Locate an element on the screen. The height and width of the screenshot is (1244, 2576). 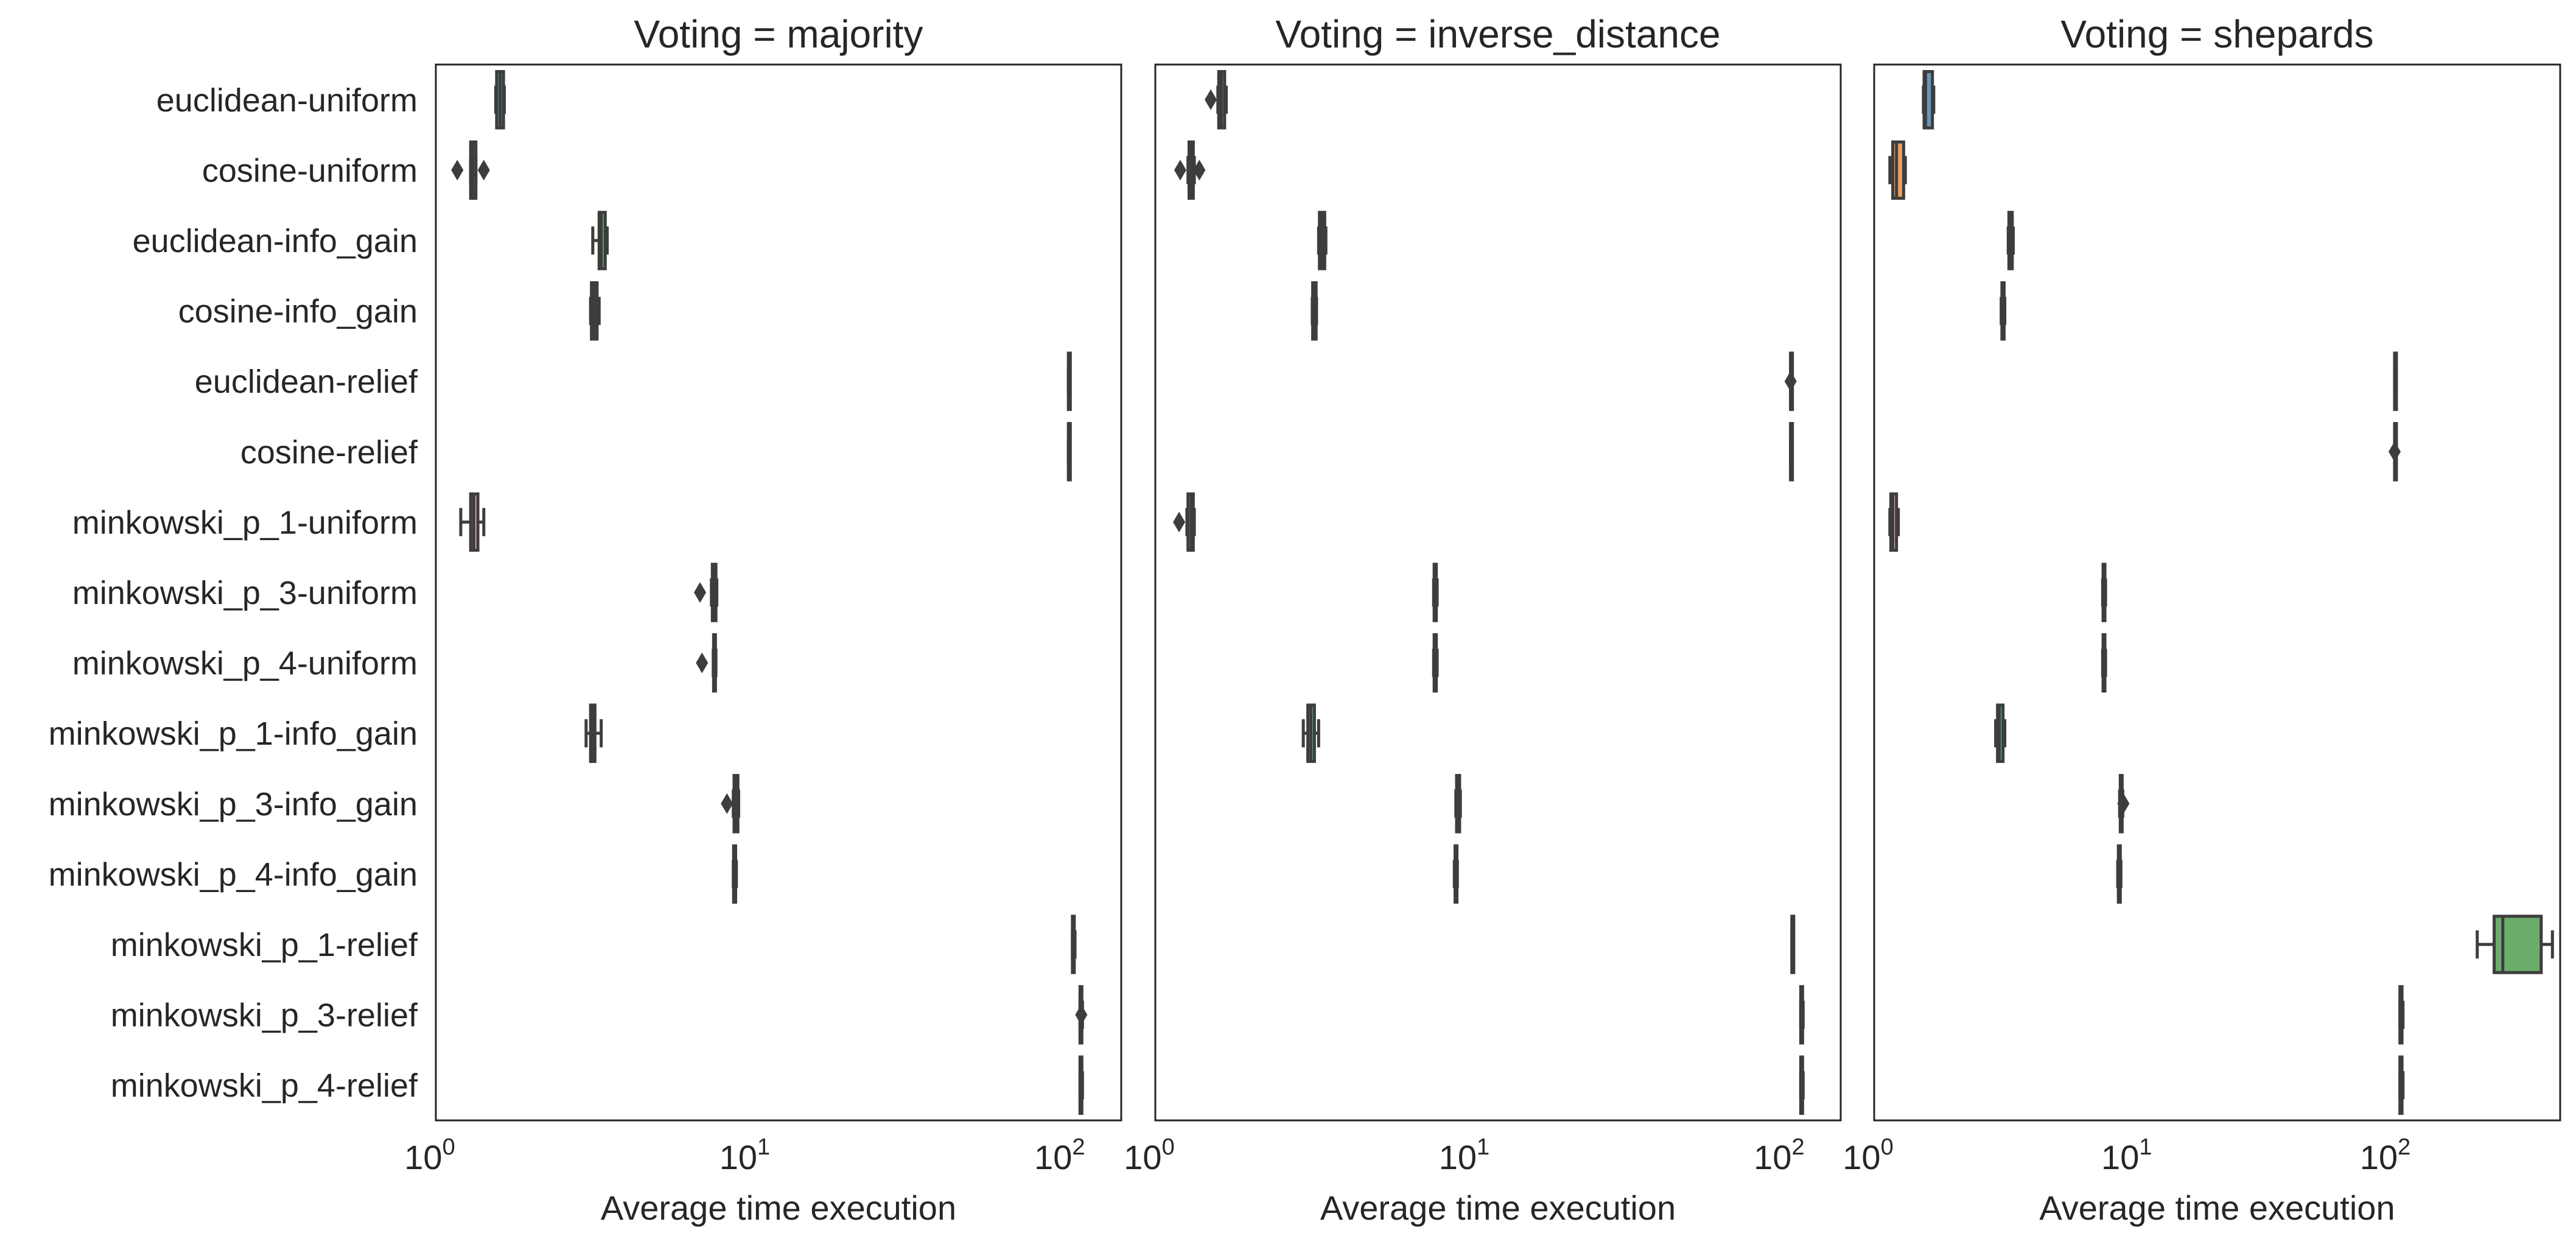
y-category-label: minkowski_p_4-info_gain is located at coordinates (233, 874).